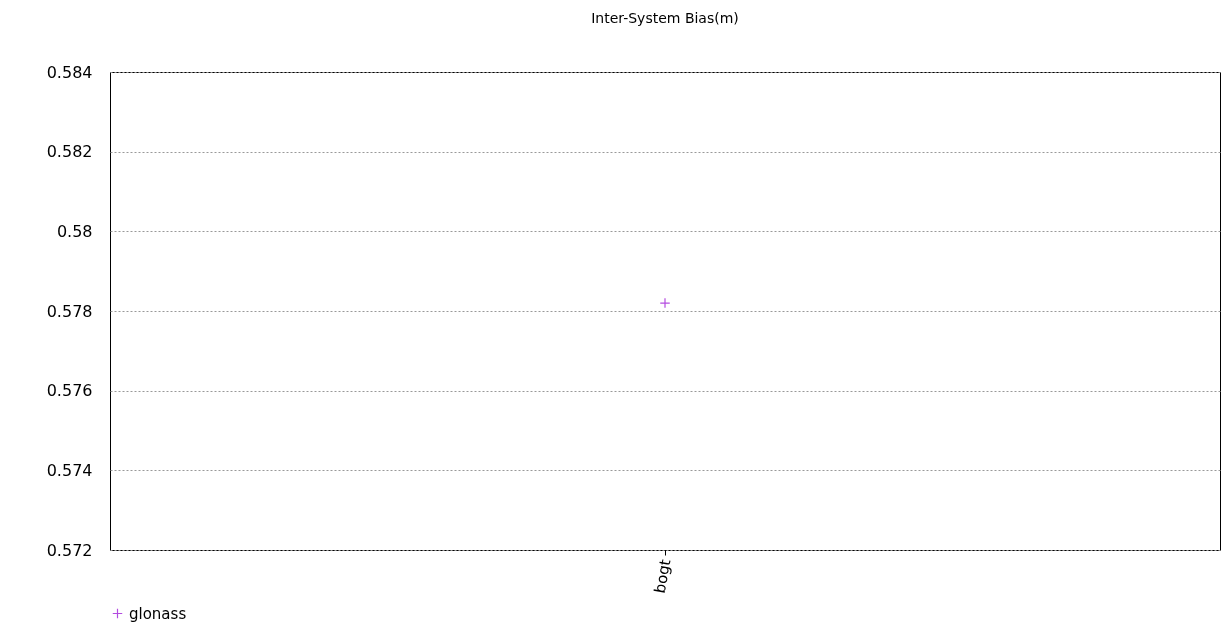 This screenshot has height=639, width=1221. What do you see at coordinates (69, 72) in the screenshot?
I see `y-tick-label: 0.584` at bounding box center [69, 72].